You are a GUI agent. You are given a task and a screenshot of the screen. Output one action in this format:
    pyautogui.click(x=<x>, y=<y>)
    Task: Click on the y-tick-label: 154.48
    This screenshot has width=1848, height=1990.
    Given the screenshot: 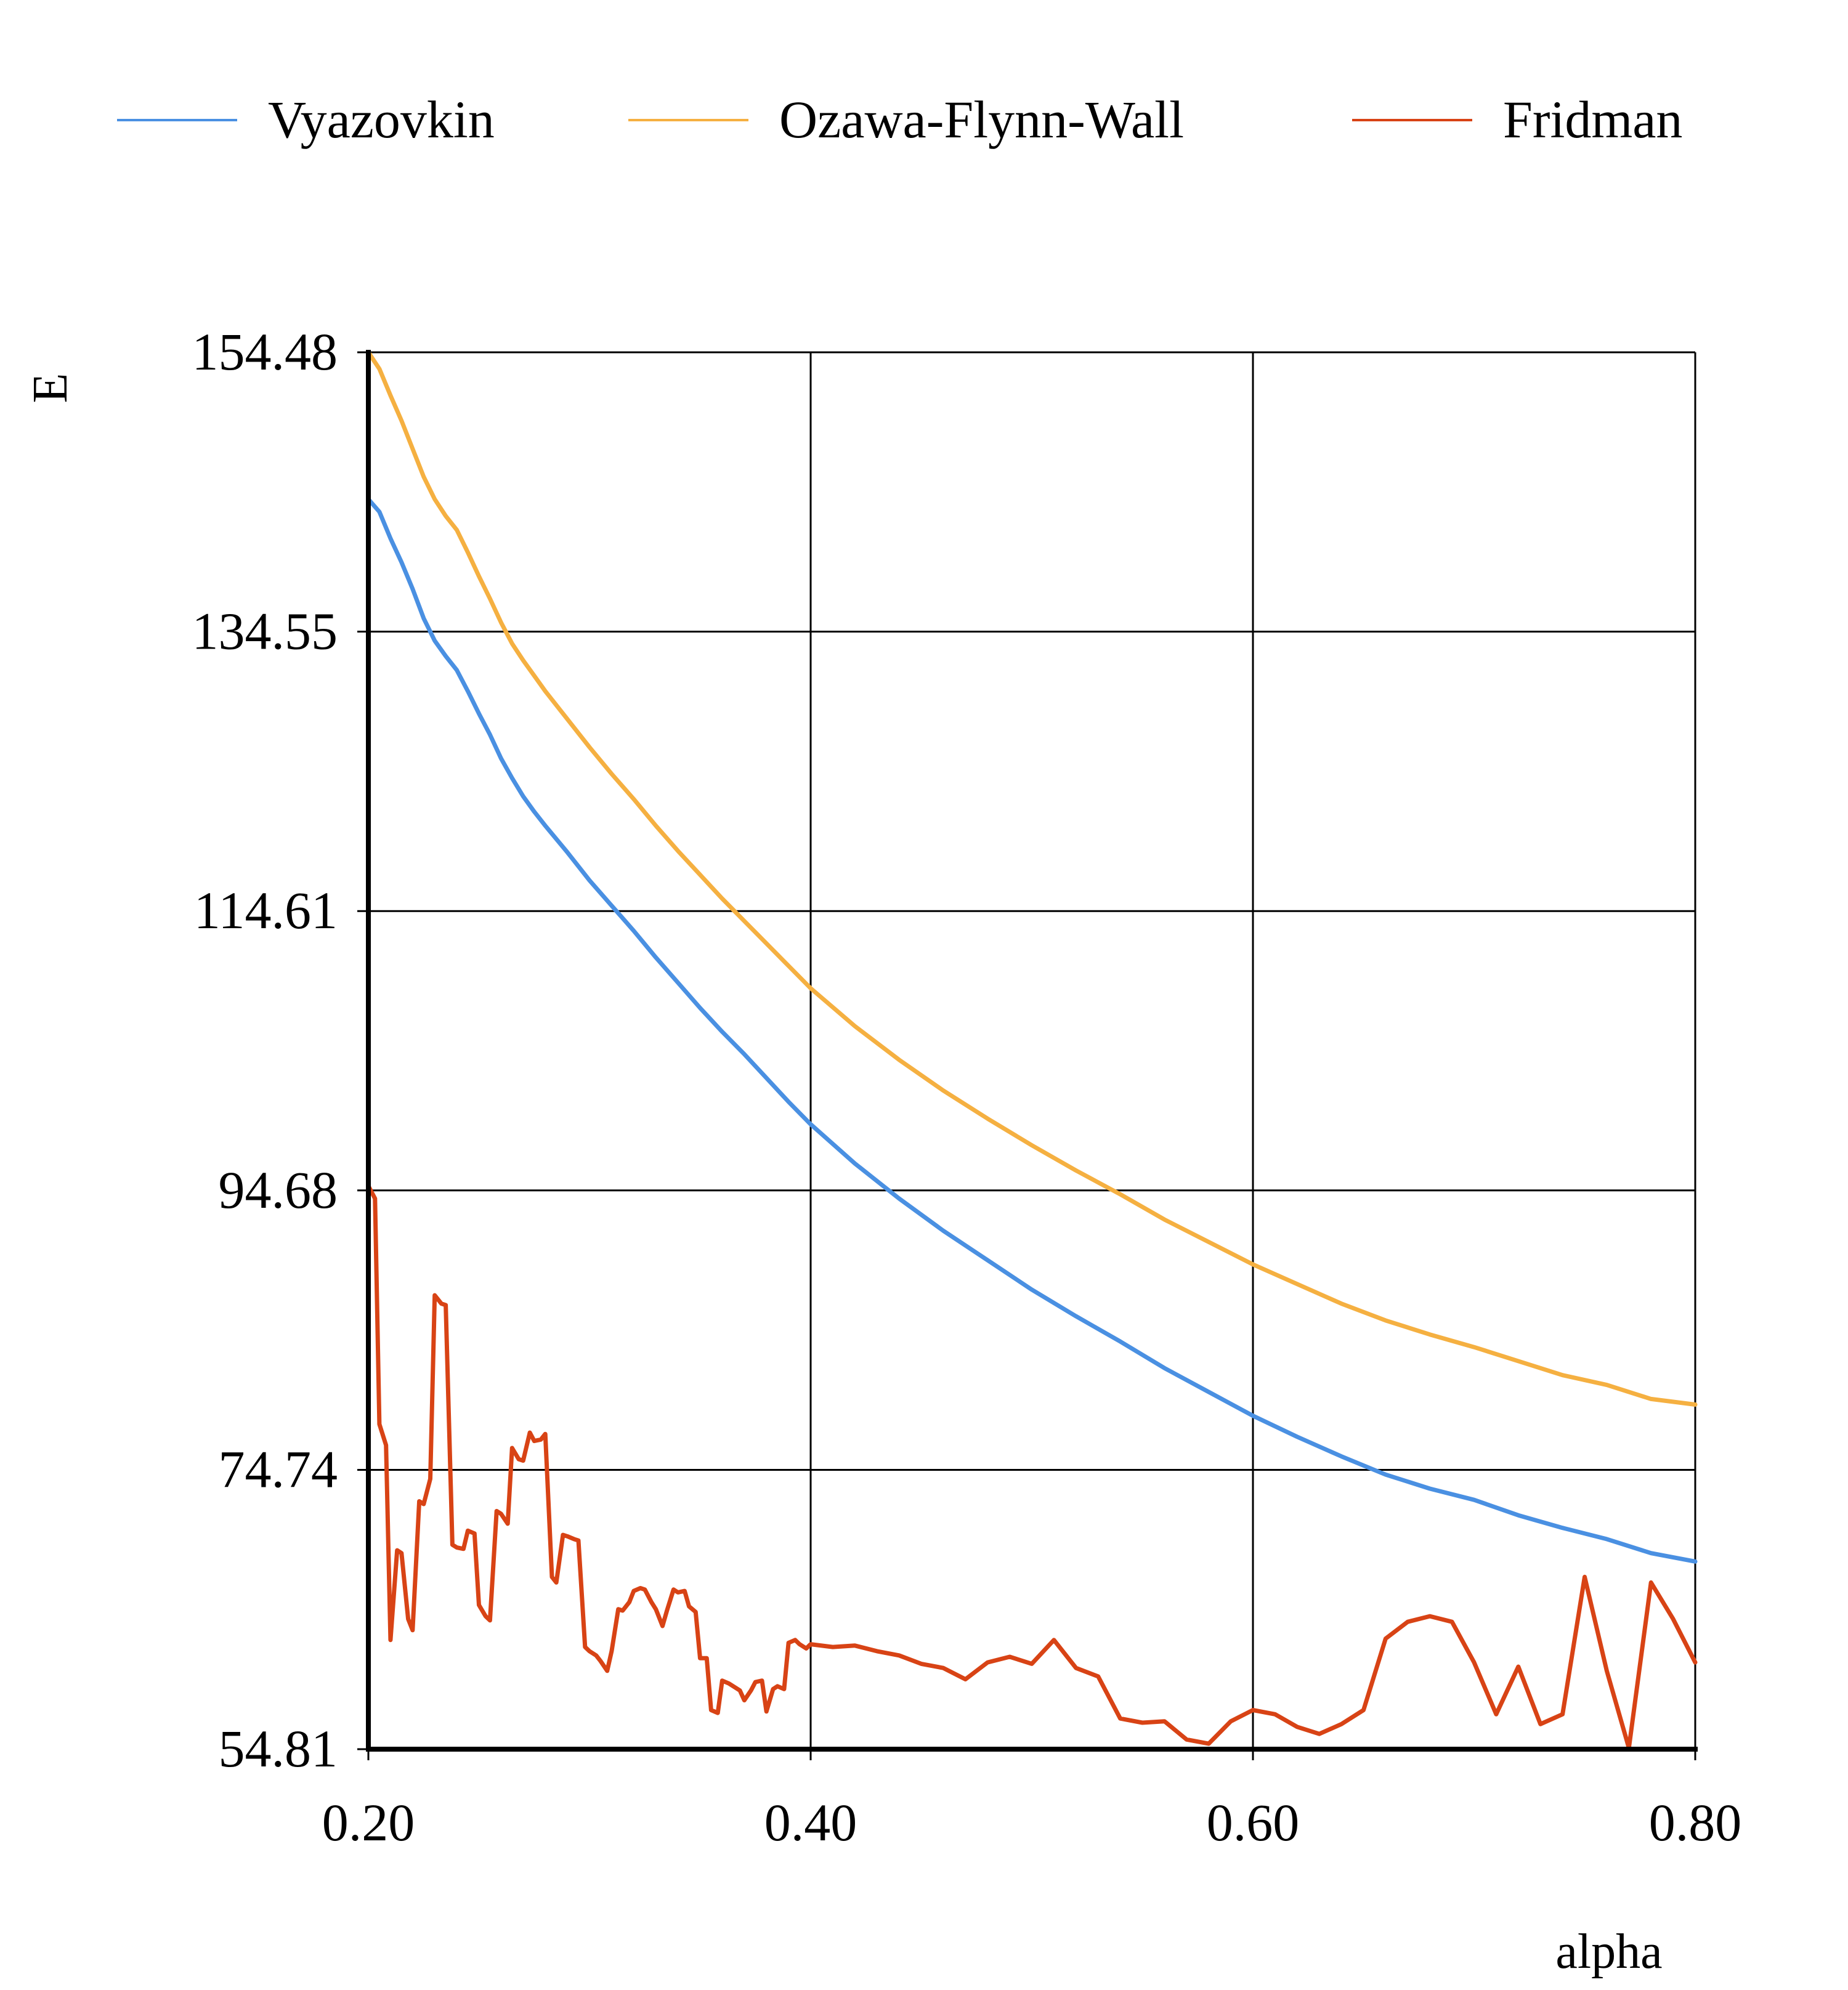 What is the action you would take?
    pyautogui.click(x=265, y=351)
    